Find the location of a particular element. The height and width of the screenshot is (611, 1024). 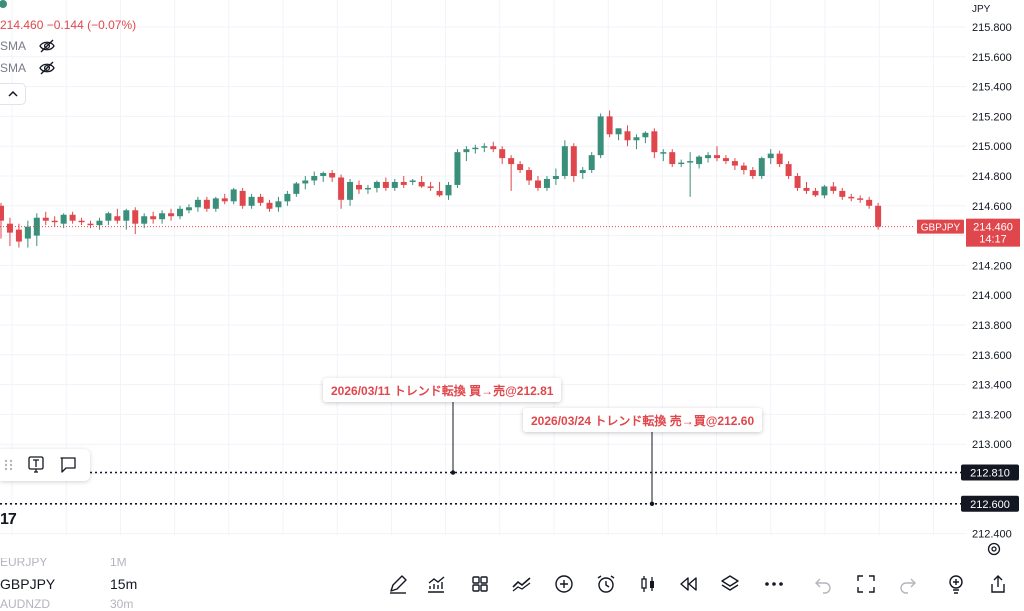

symbol-list-item-active: GBPJPY 15m is located at coordinates (69, 584).